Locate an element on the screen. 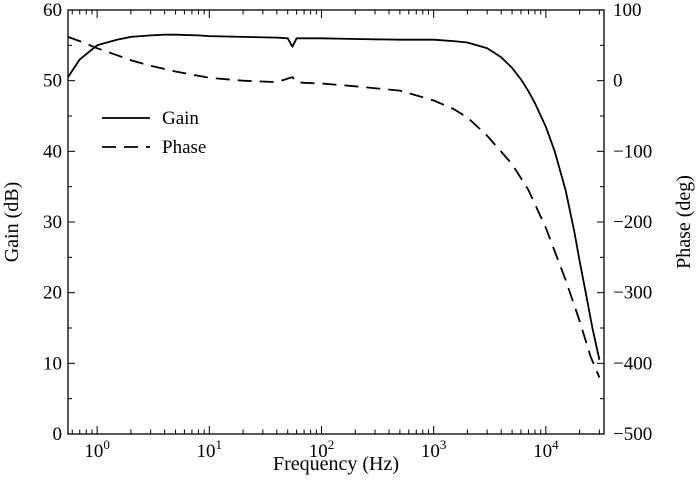 The height and width of the screenshot is (500, 700). x-axis-label: Frequency (Hz) is located at coordinates (336, 464).